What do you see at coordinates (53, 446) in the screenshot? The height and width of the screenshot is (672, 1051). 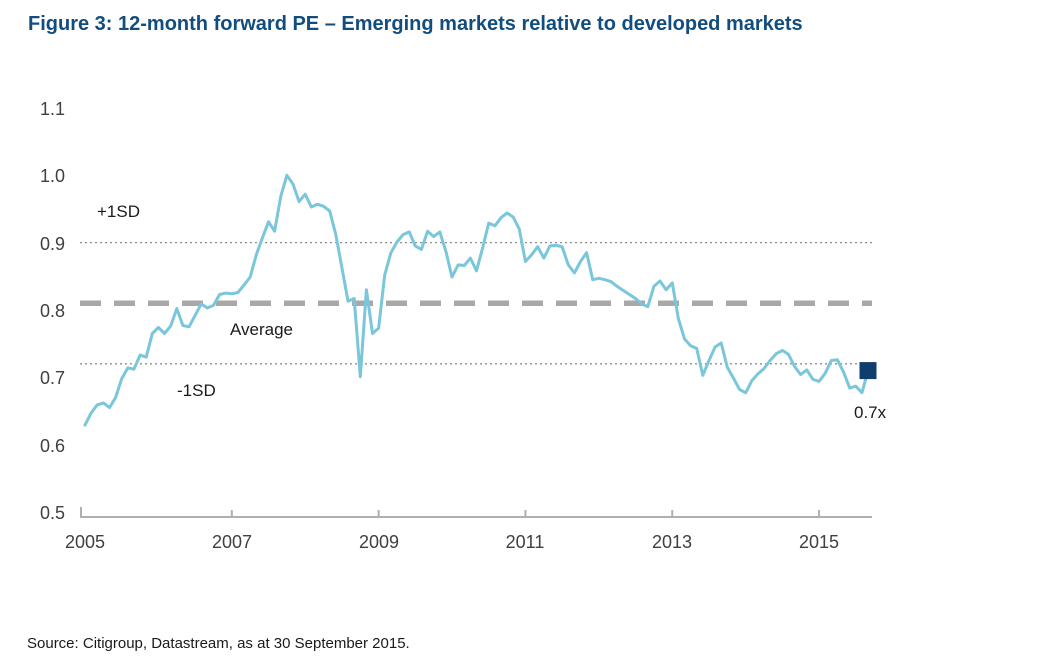 I see `y-tick-label: 0.6` at bounding box center [53, 446].